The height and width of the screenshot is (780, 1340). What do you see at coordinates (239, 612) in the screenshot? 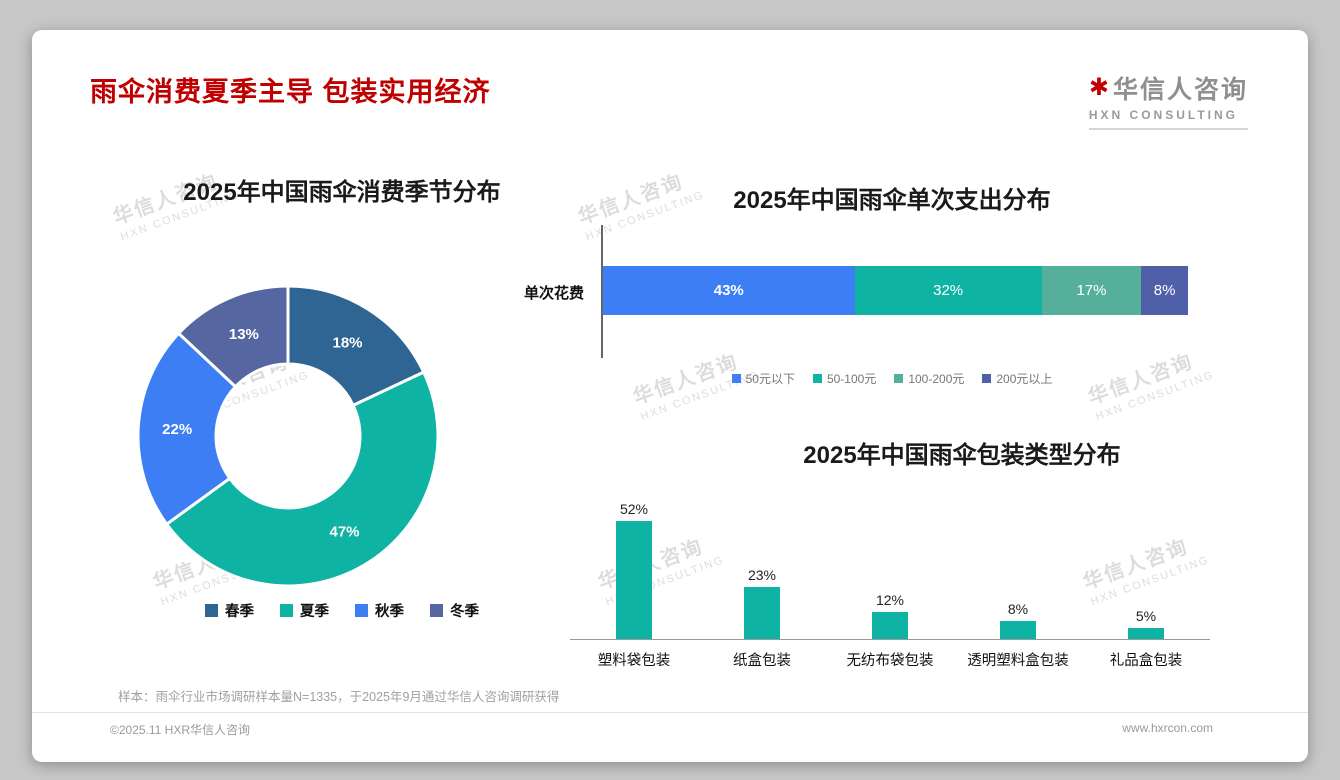
I see `legend-label: 春季` at bounding box center [239, 612].